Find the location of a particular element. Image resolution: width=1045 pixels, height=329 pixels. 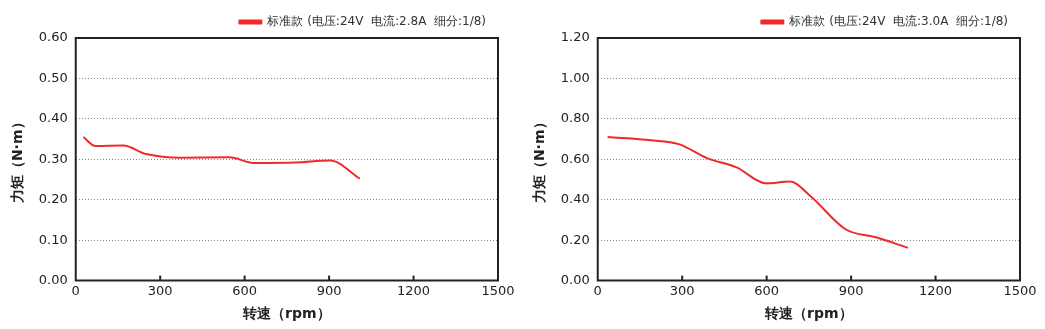

y-tick-label: 1.20 is located at coordinates (575, 37).